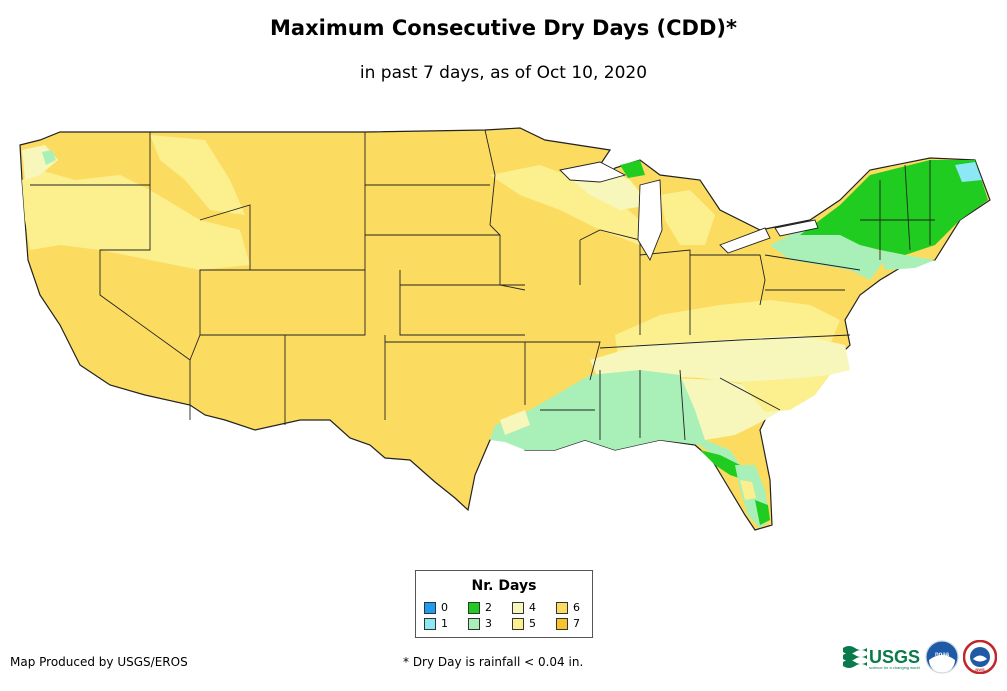 Image resolution: width=1007 pixels, height=691 pixels. I want to click on zone-2-florida-south, so click(762, 512).